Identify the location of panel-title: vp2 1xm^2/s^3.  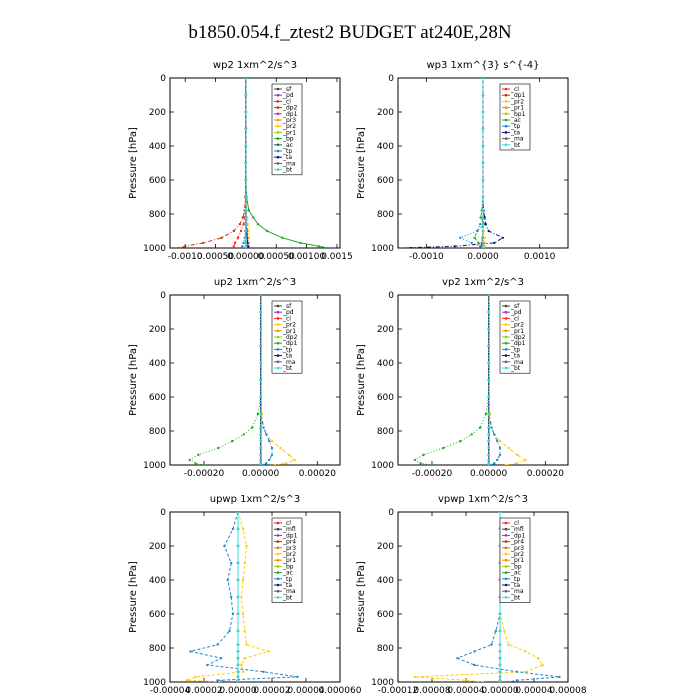
(483, 282).